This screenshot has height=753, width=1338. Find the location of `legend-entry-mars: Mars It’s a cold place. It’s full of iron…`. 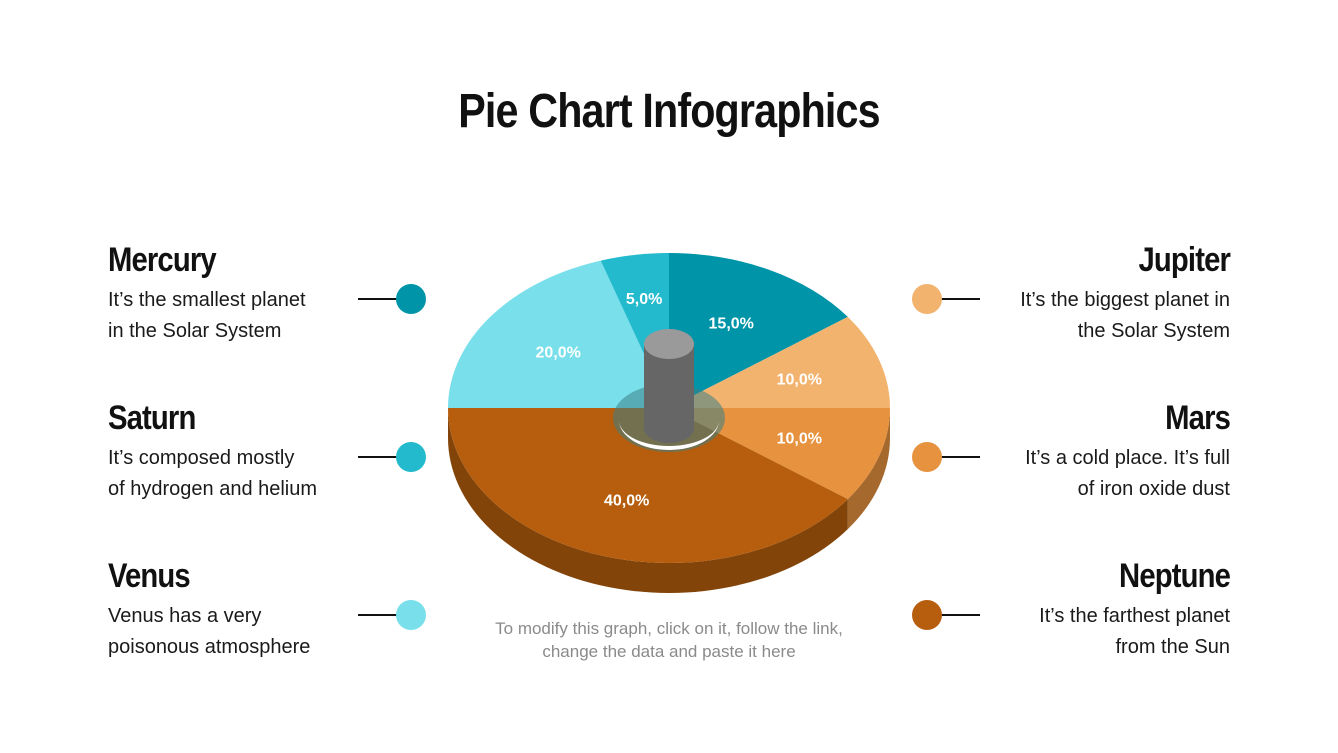

legend-entry-mars: Mars It’s a cold place. It’s full of iron… is located at coordinates (1080, 451).